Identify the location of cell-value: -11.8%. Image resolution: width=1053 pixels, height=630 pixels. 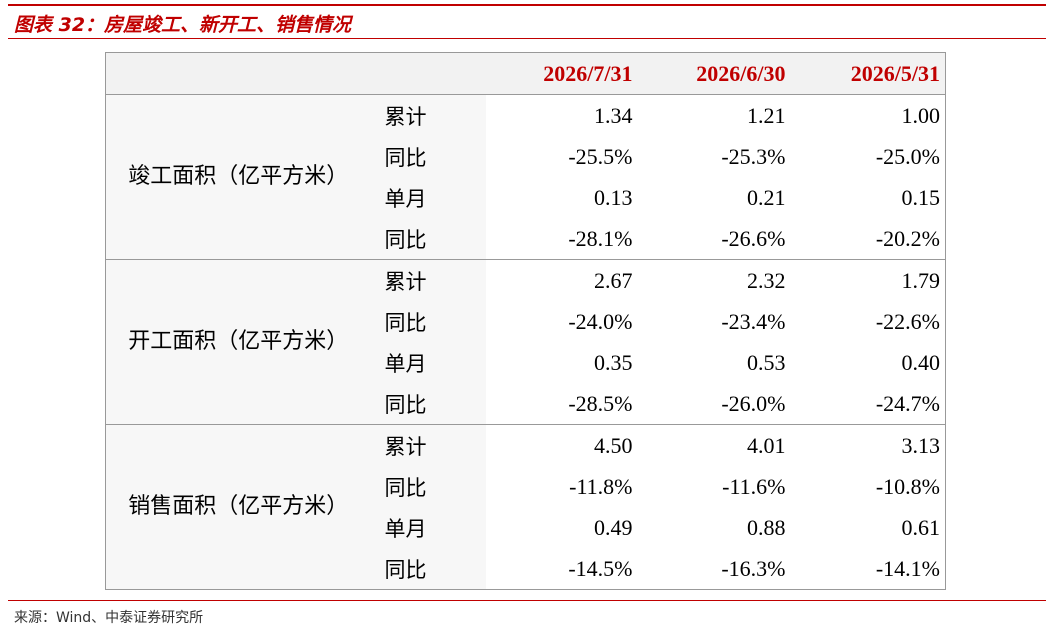
(601, 486).